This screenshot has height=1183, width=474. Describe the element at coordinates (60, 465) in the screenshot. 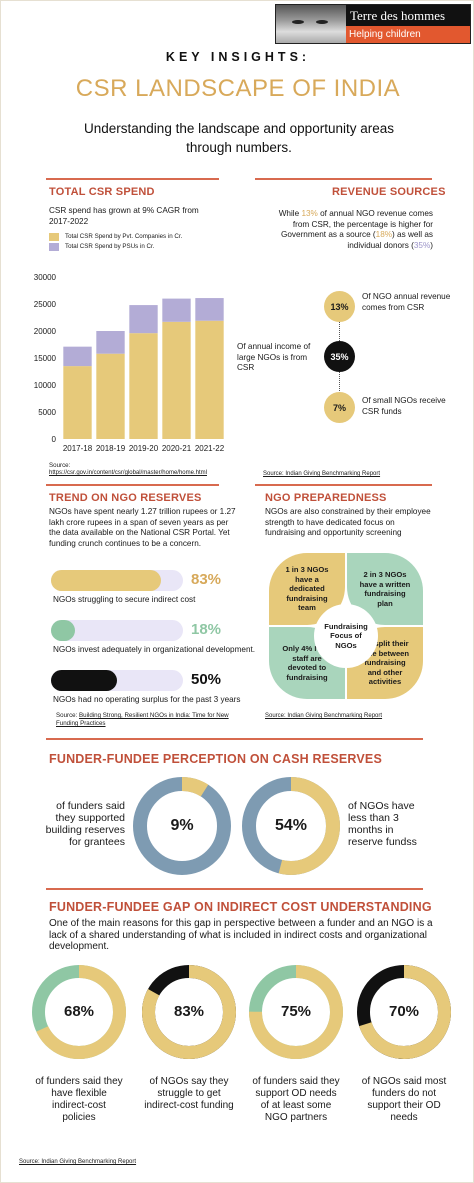

I see `csr-source-label: Source:` at that location.